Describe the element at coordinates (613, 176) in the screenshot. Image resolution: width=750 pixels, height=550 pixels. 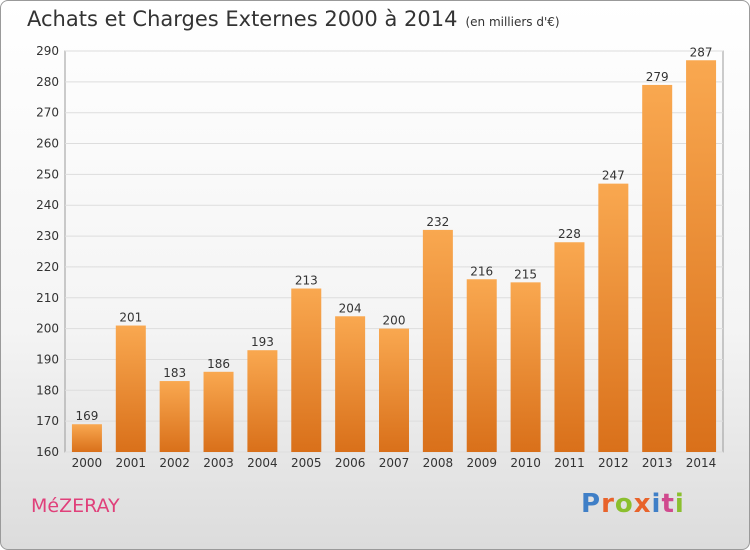
I see `value-label-2012: 247` at that location.